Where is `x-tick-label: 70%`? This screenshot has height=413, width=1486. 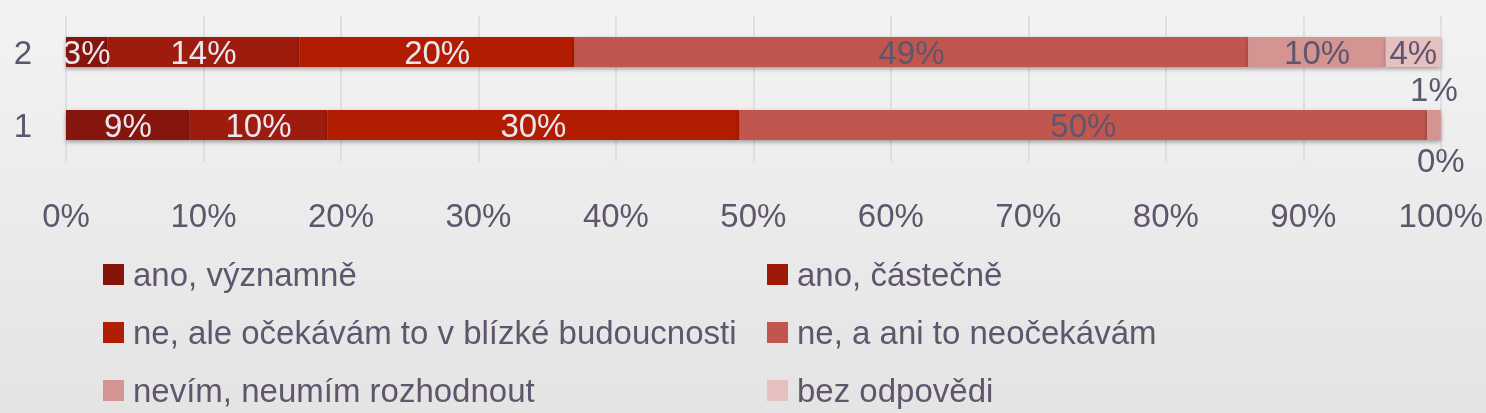
x-tick-label: 70% is located at coordinates (1028, 215).